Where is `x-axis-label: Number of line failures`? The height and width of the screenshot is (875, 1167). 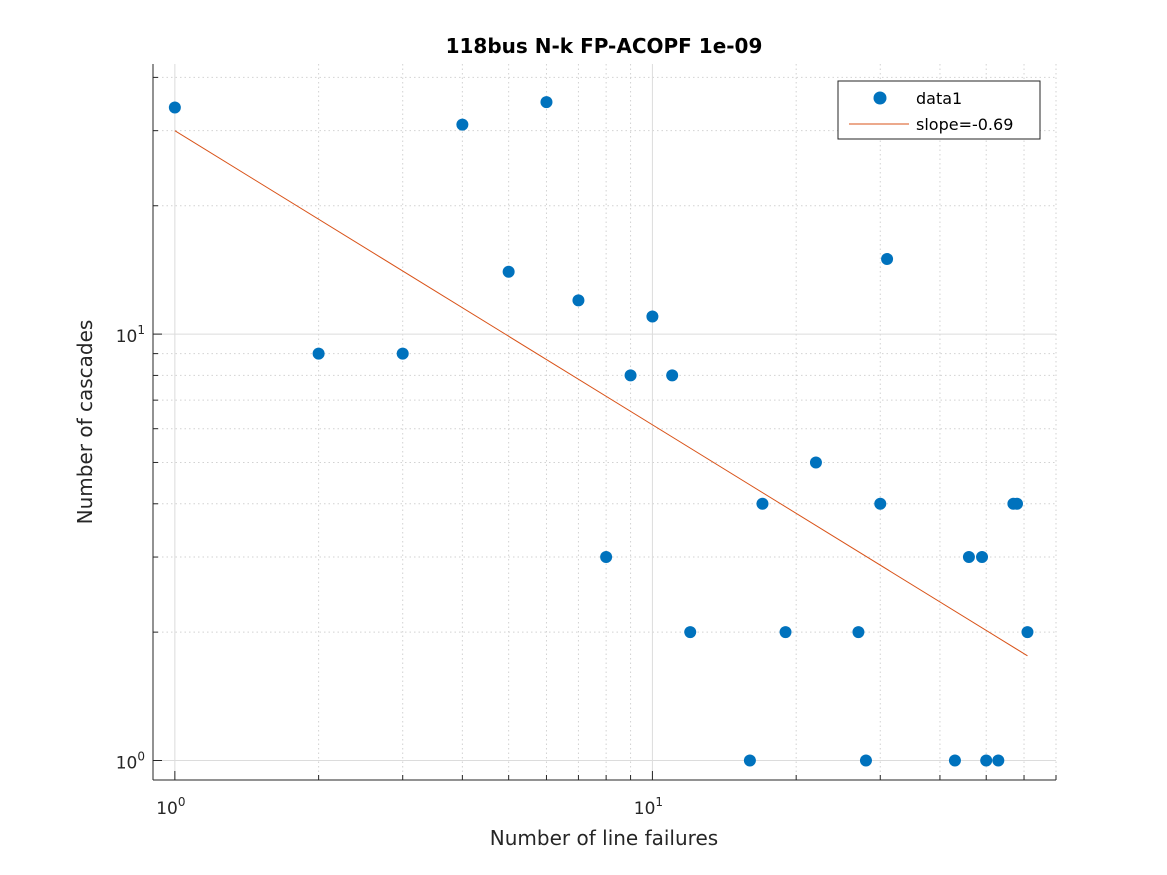
x-axis-label: Number of line failures is located at coordinates (604, 838).